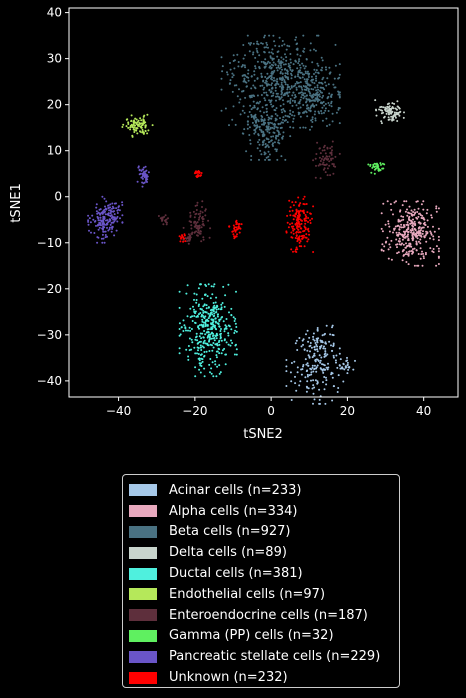 The width and height of the screenshot is (466, 698). What do you see at coordinates (264, 573) in the screenshot?
I see `legend-item-ductal: Ductal cells (n=381)` at bounding box center [264, 573].